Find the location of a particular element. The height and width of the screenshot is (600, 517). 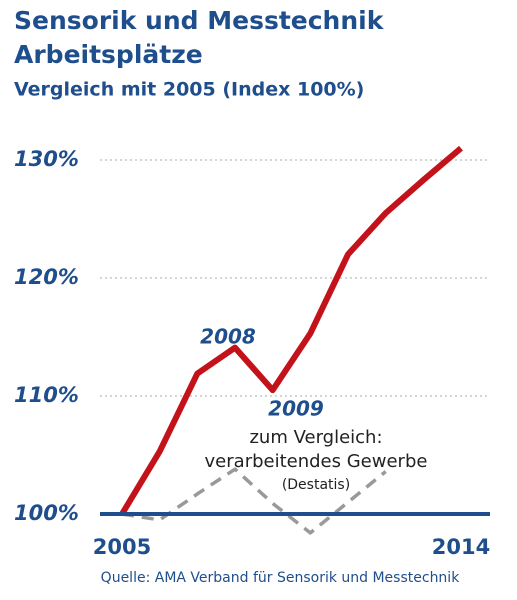

y-tick-label: 130% is located at coordinates (46, 159).